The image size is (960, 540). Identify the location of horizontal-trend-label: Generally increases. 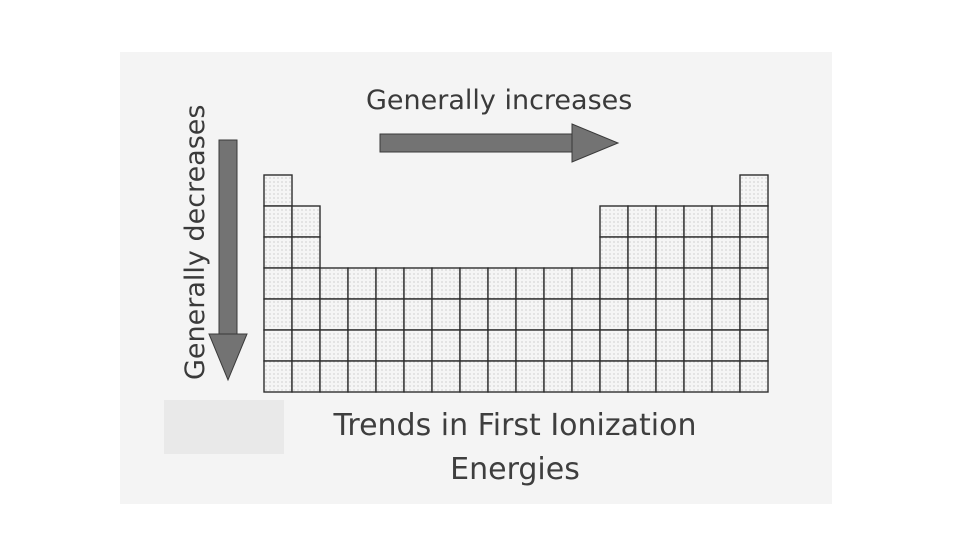
(499, 100).